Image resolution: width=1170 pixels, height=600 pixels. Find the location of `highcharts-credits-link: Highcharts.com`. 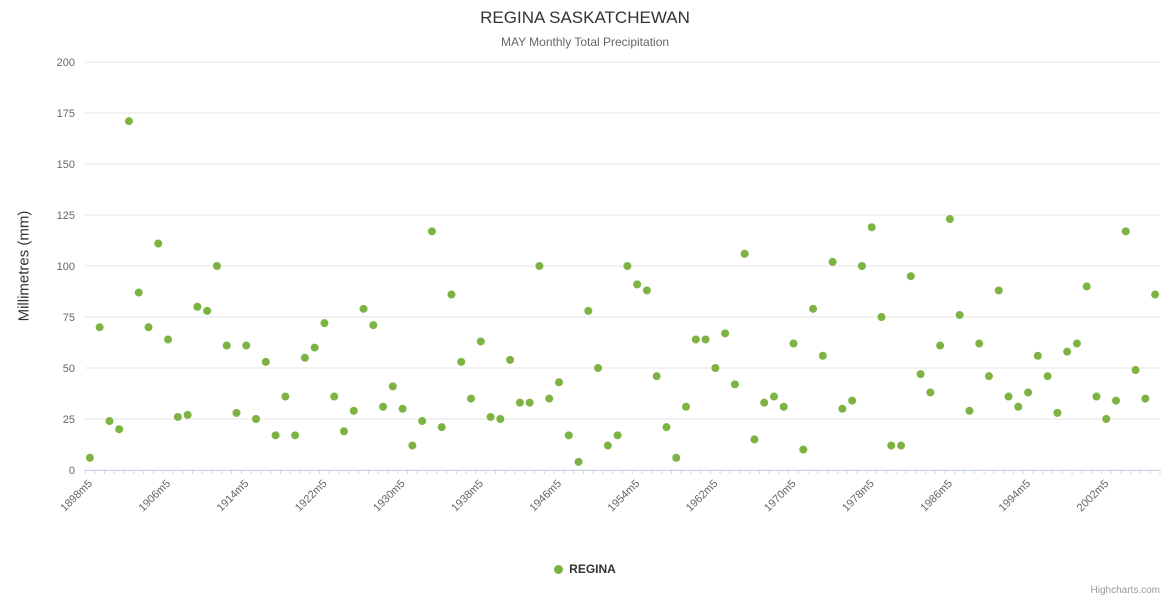

highcharts-credits-link: Highcharts.com is located at coordinates (1125, 590).